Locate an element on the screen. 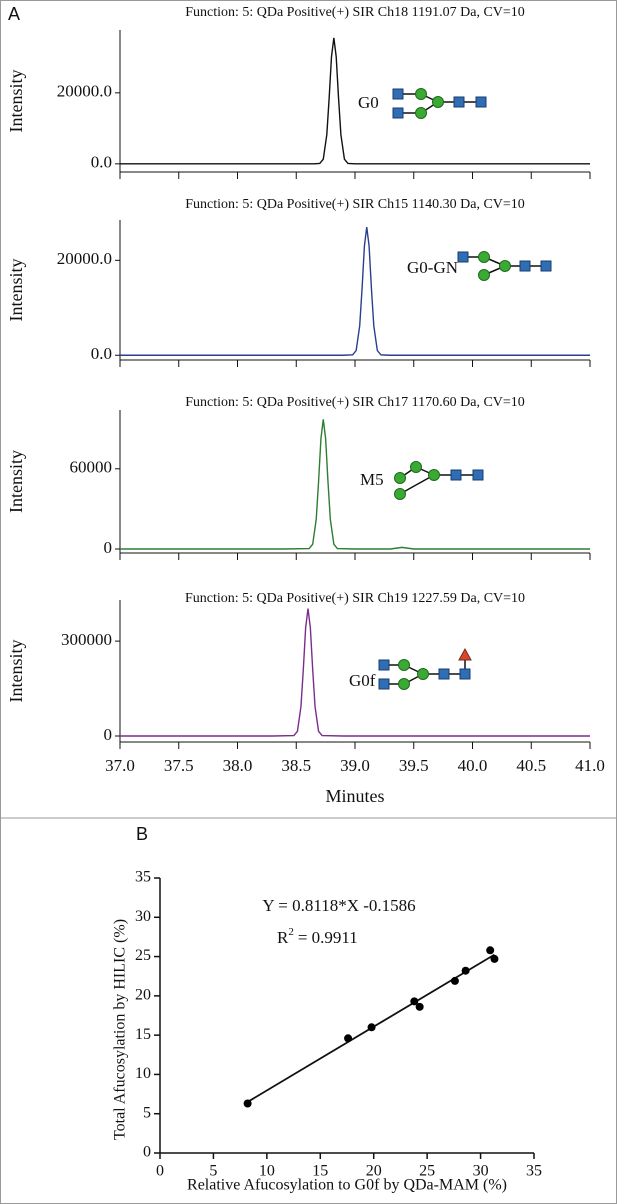  x-tick-label: 0 is located at coordinates (160, 1171).